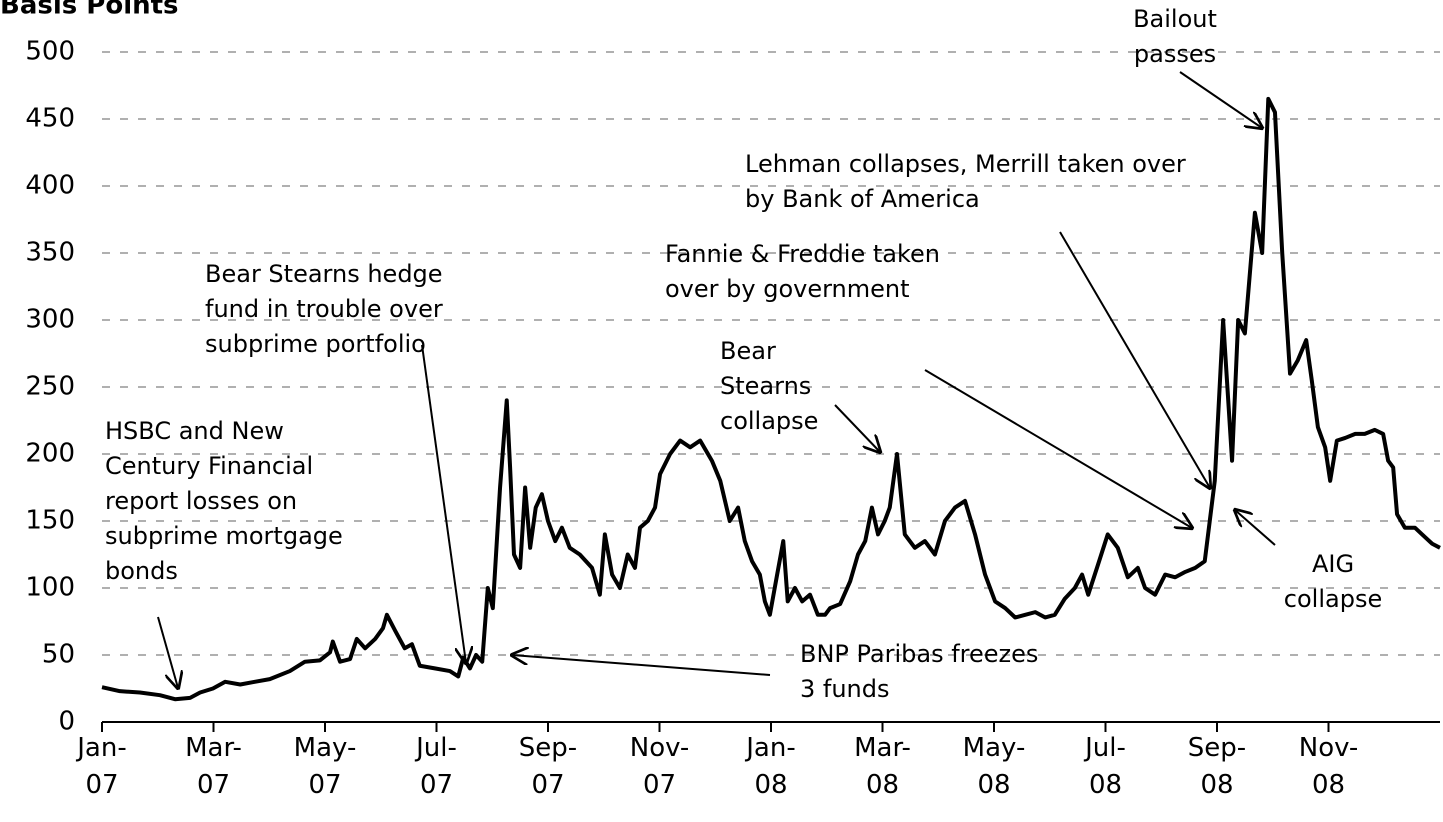  What do you see at coordinates (548, 766) in the screenshot?
I see `x-tick-label: Sep-07` at bounding box center [548, 766].